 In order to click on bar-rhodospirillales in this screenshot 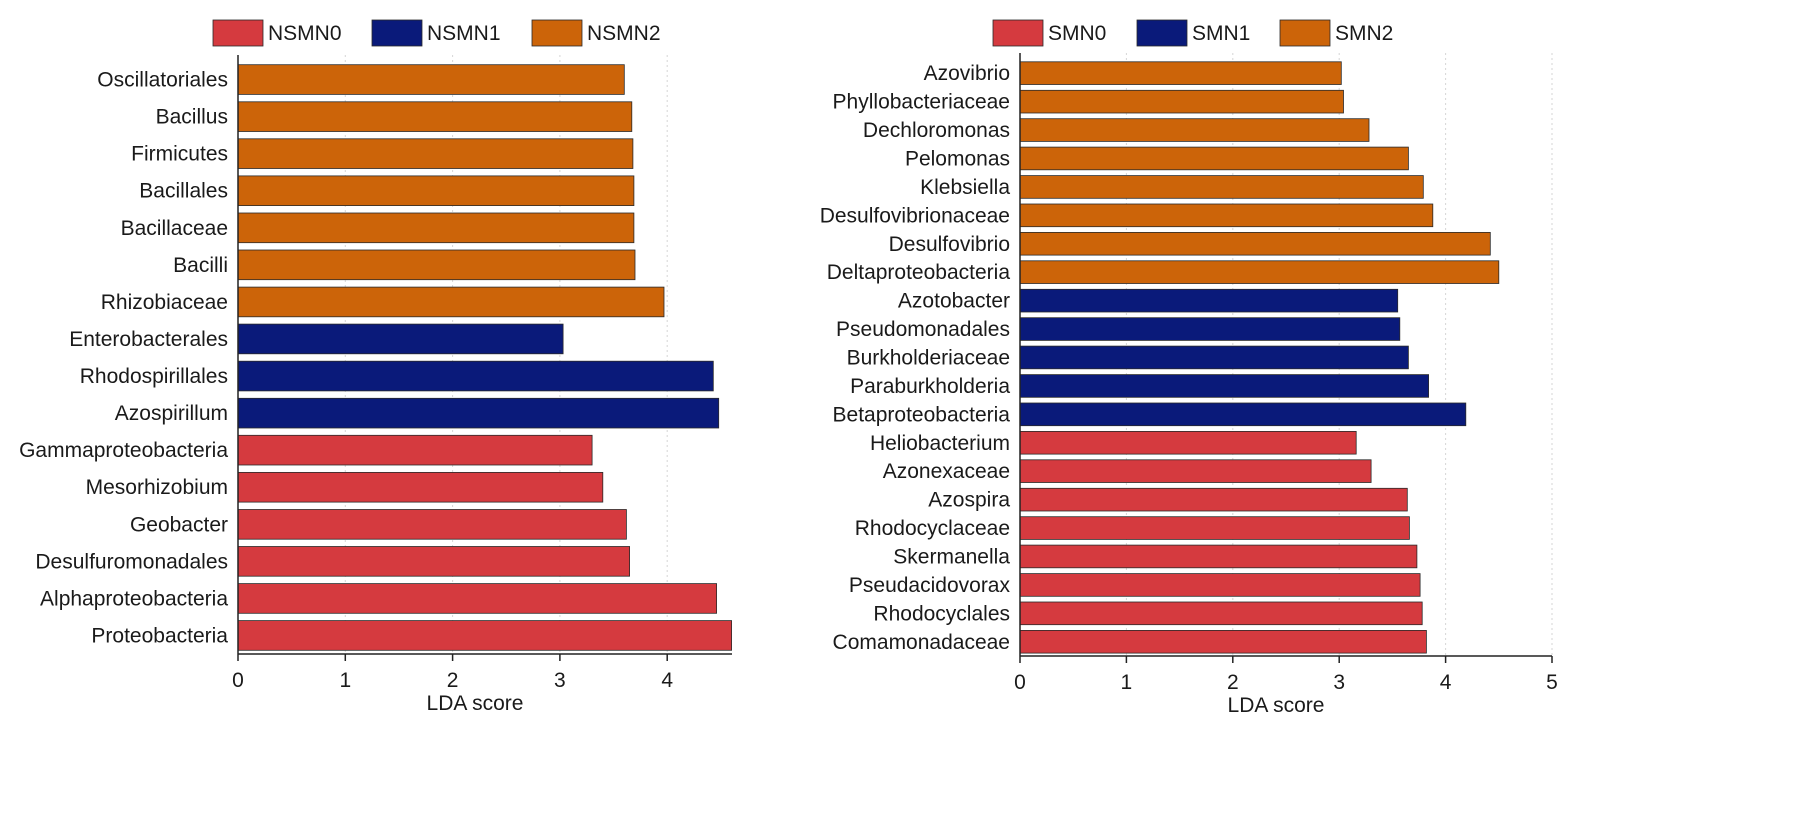, I will do `click(475, 376)`.